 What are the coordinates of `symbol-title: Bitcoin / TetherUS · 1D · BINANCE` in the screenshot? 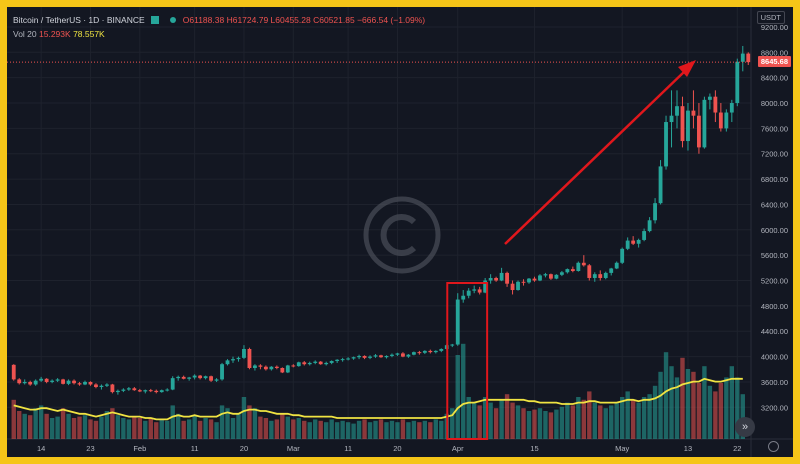 It's located at (79, 20).